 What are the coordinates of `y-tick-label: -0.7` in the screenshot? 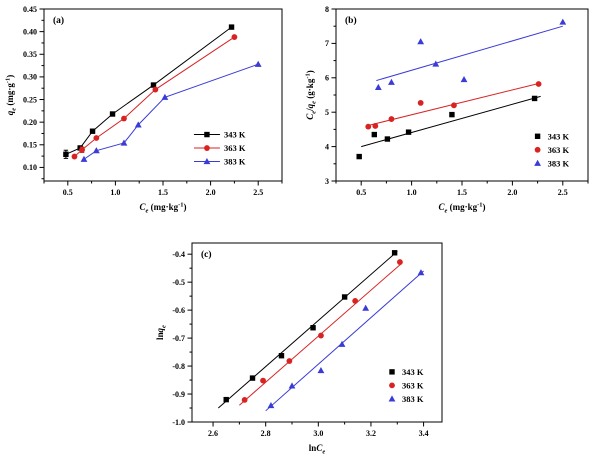 It's located at (178, 338).